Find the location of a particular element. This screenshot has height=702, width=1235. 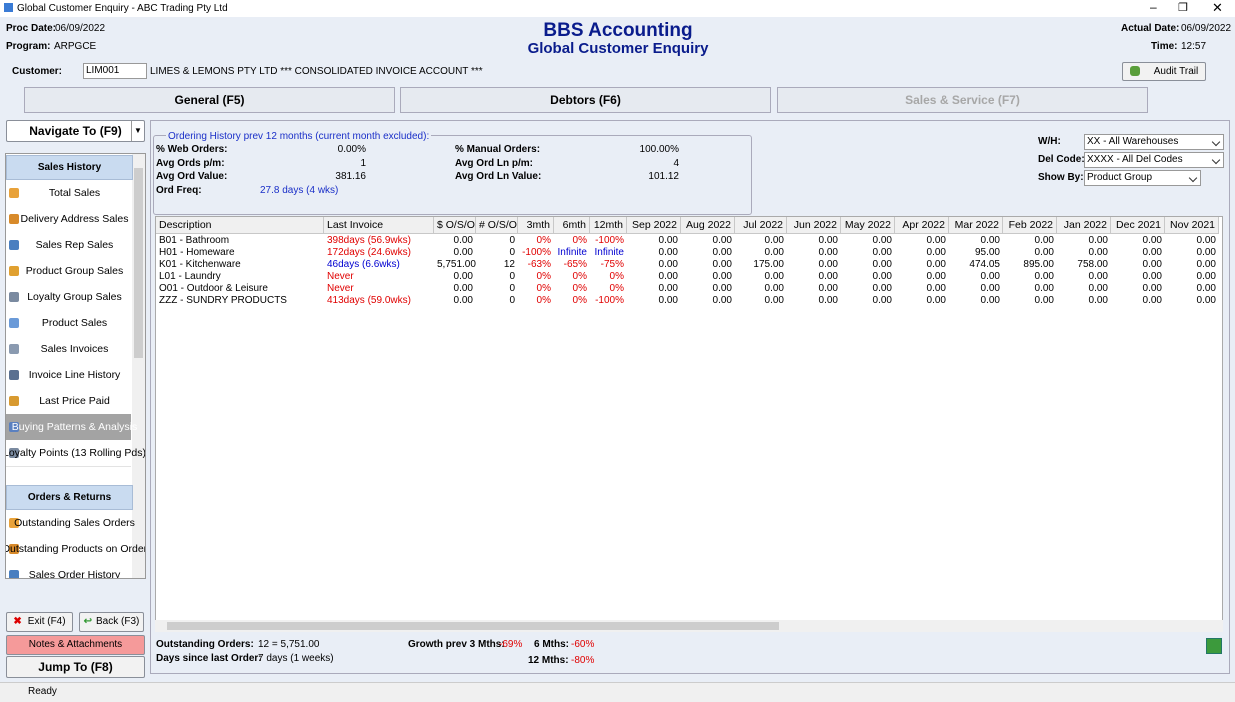

sidebar-item: Delivery Address Sales is located at coordinates (68, 219).